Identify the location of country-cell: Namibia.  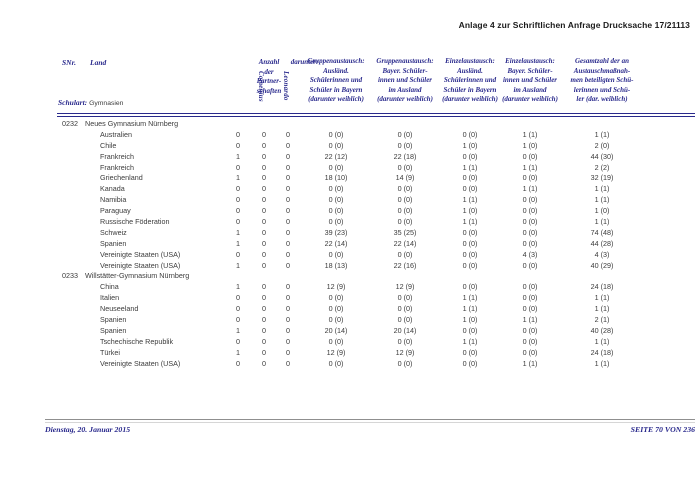
(113, 200).